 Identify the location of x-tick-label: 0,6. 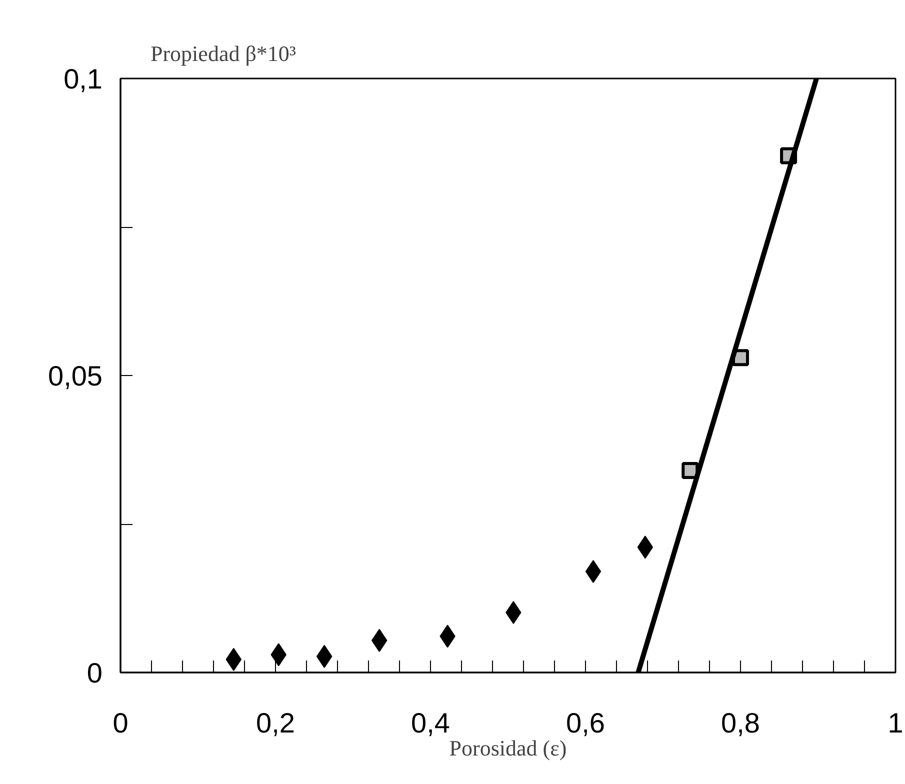
(585, 723).